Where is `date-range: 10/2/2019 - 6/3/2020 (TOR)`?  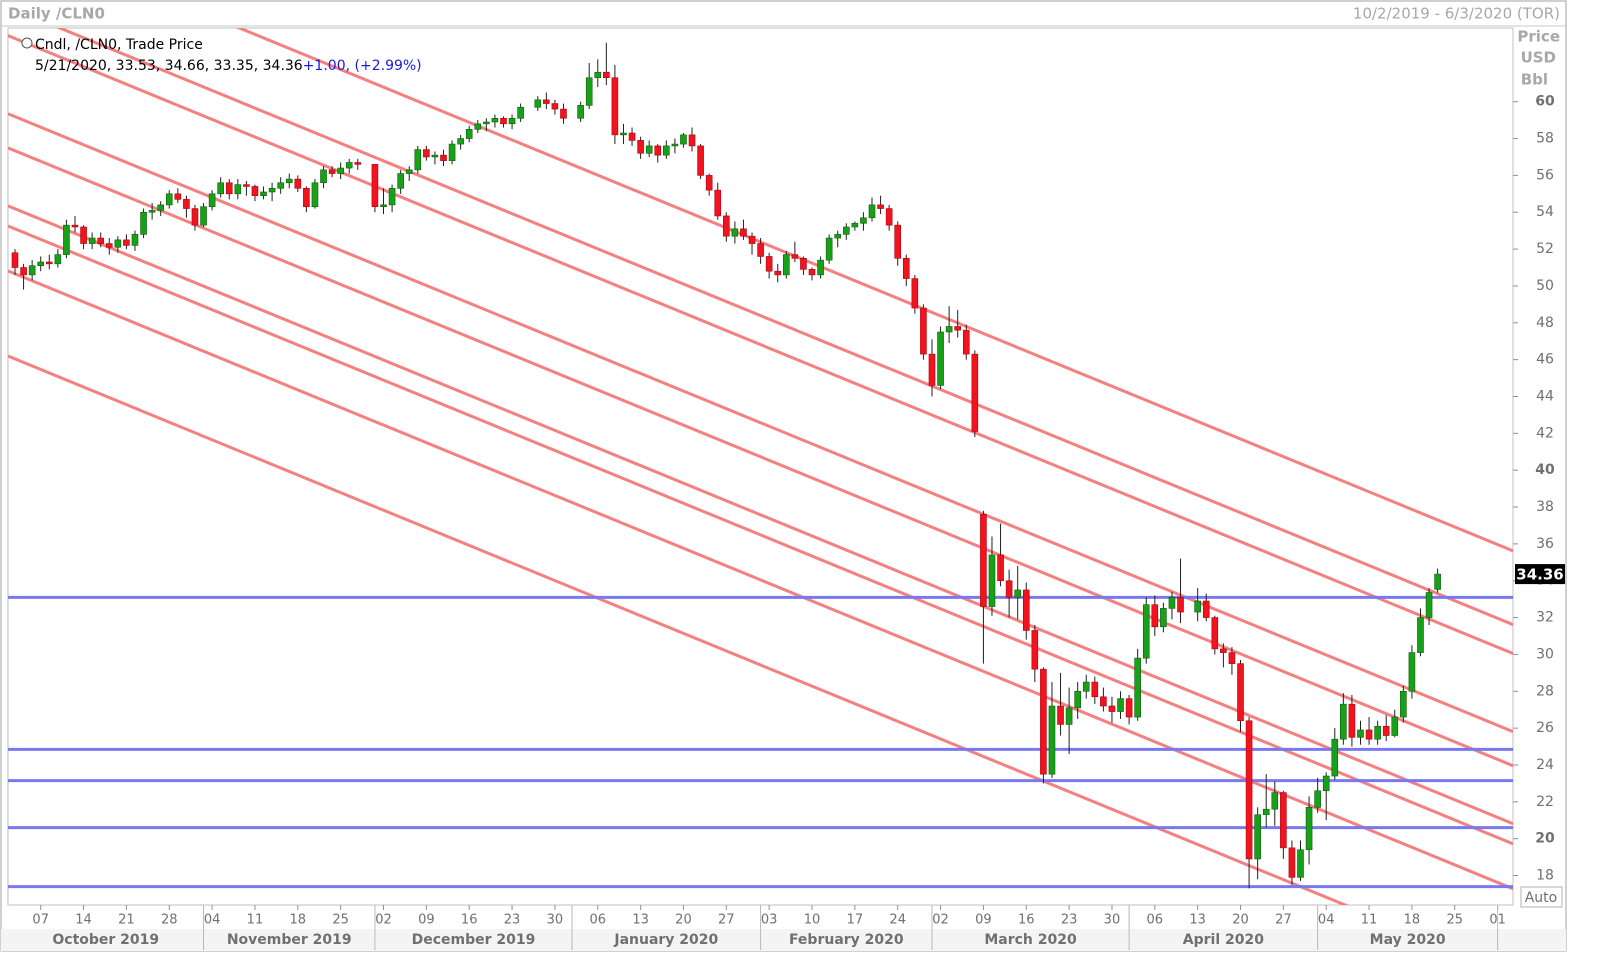
date-range: 10/2/2019 - 6/3/2020 (TOR) is located at coordinates (1456, 14).